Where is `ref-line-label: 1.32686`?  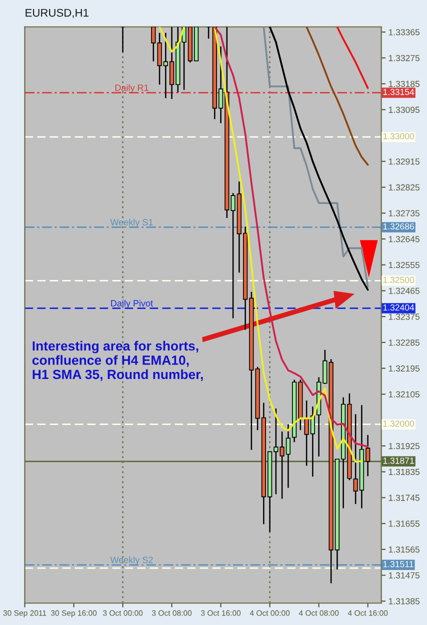 ref-line-label: 1.32686 is located at coordinates (398, 226).